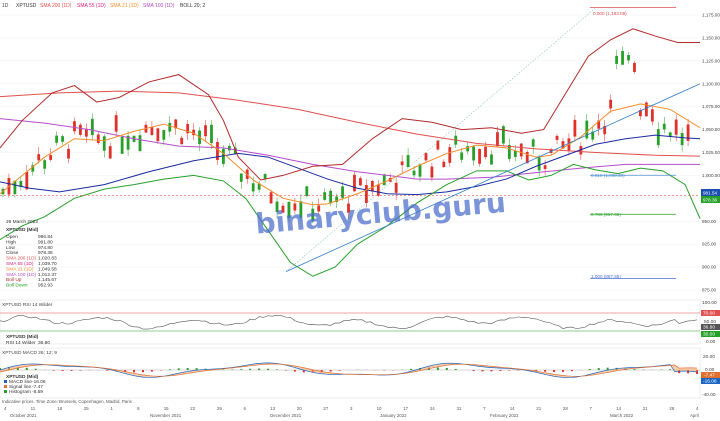 Image resolution: width=720 pixels, height=421 pixels. Describe the element at coordinates (91, 6) in the screenshot. I see `indicator-sma55: SMA 55 (1D)` at that location.